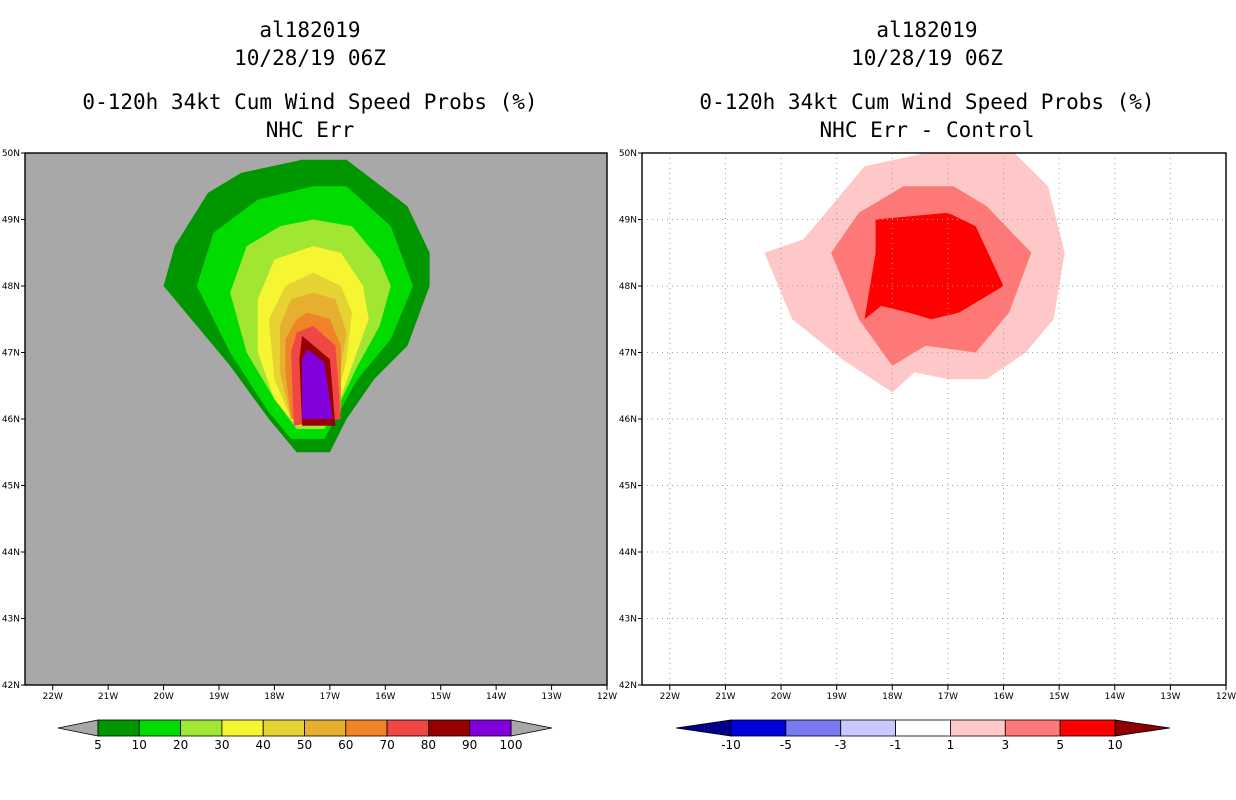  I want to click on right-y-tick-label: 48N, so click(628, 287).